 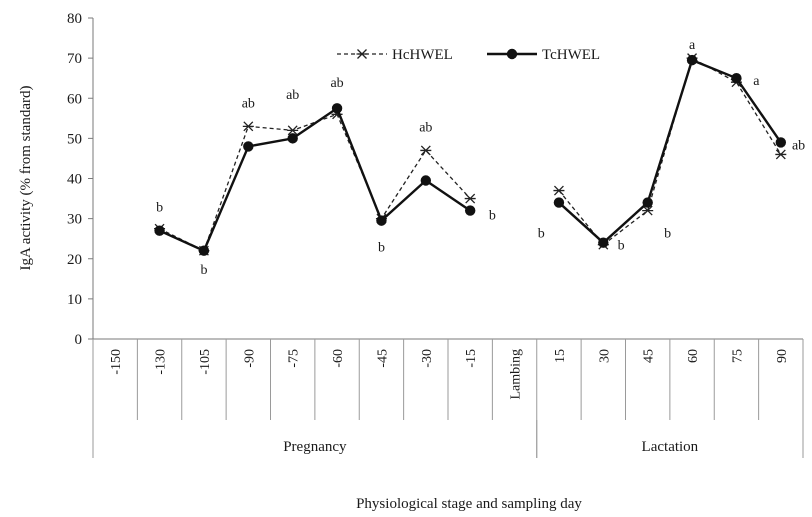 What do you see at coordinates (74, 99) in the screenshot?
I see `y-tick-label: 60` at bounding box center [74, 99].